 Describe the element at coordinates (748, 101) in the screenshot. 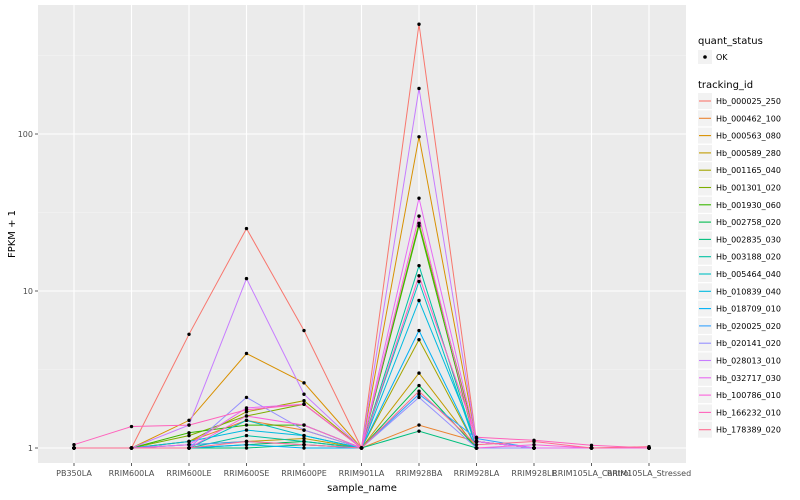

I see `legend-label: Hb_000025_250` at that location.